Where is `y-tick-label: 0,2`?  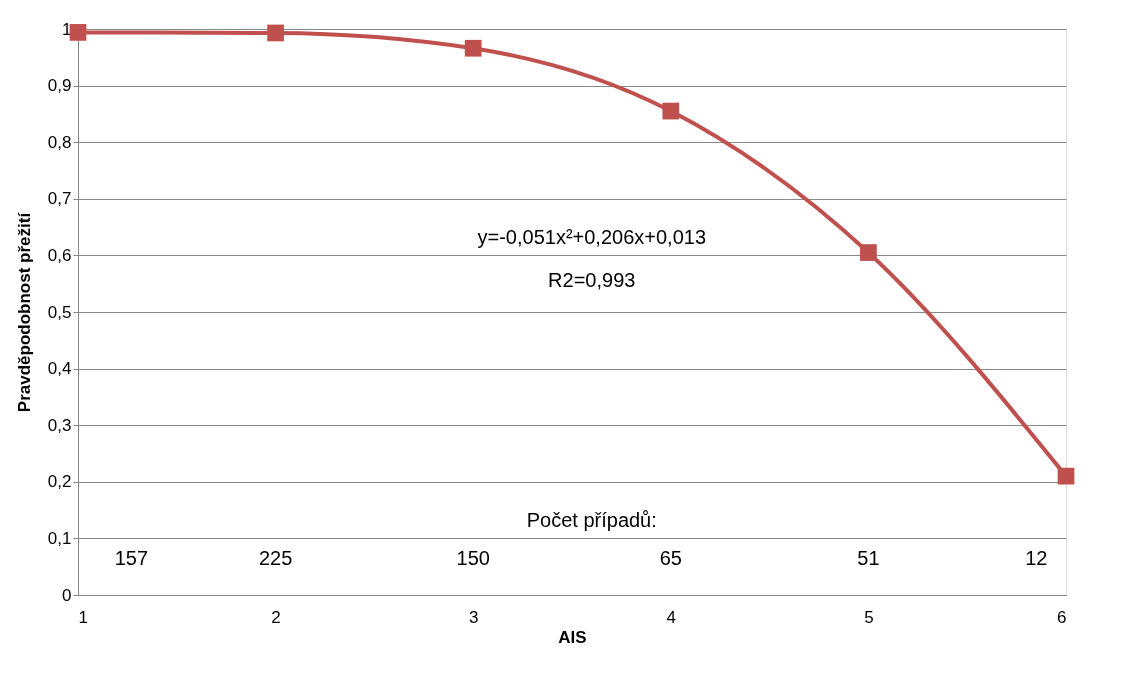
y-tick-label: 0,2 is located at coordinates (59, 482).